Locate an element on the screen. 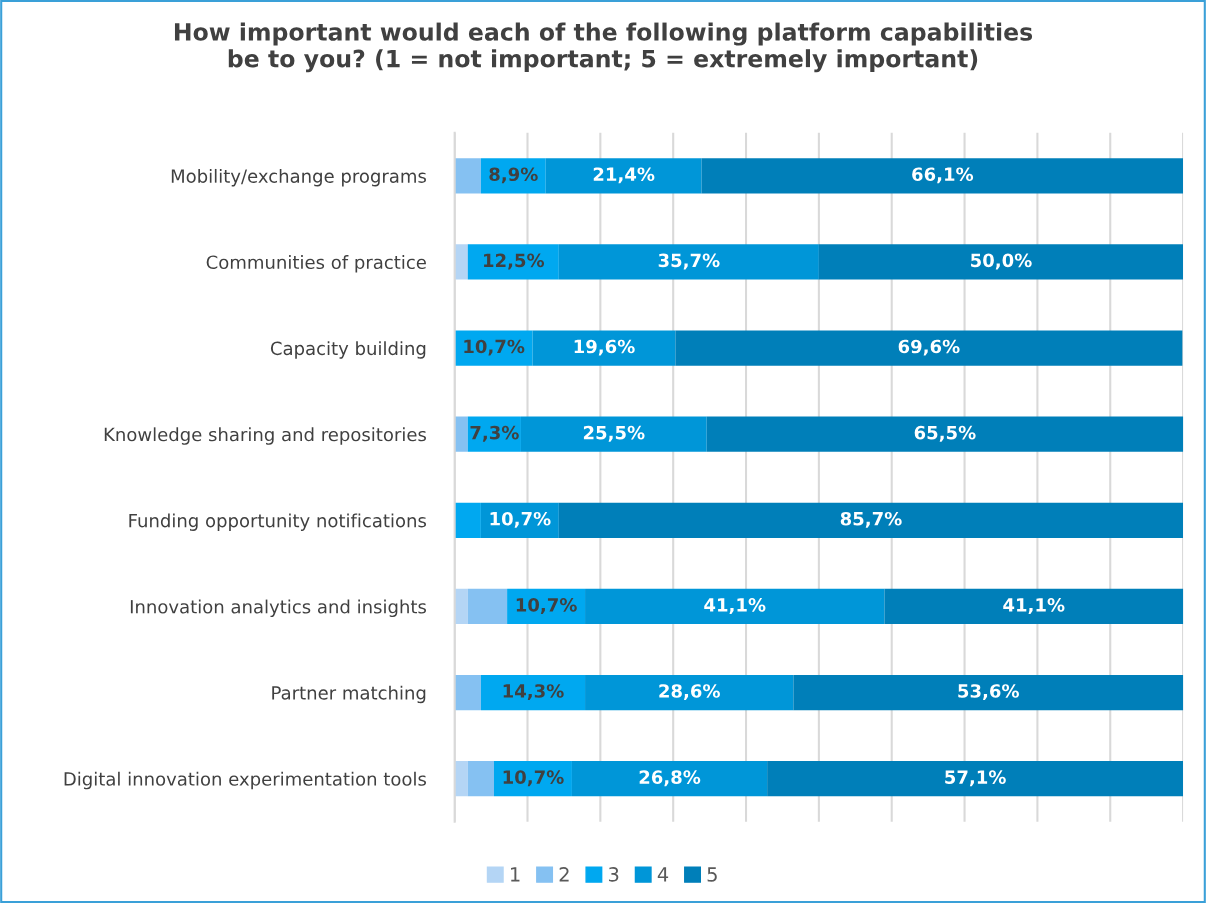  legend-label: 2 is located at coordinates (564, 874).